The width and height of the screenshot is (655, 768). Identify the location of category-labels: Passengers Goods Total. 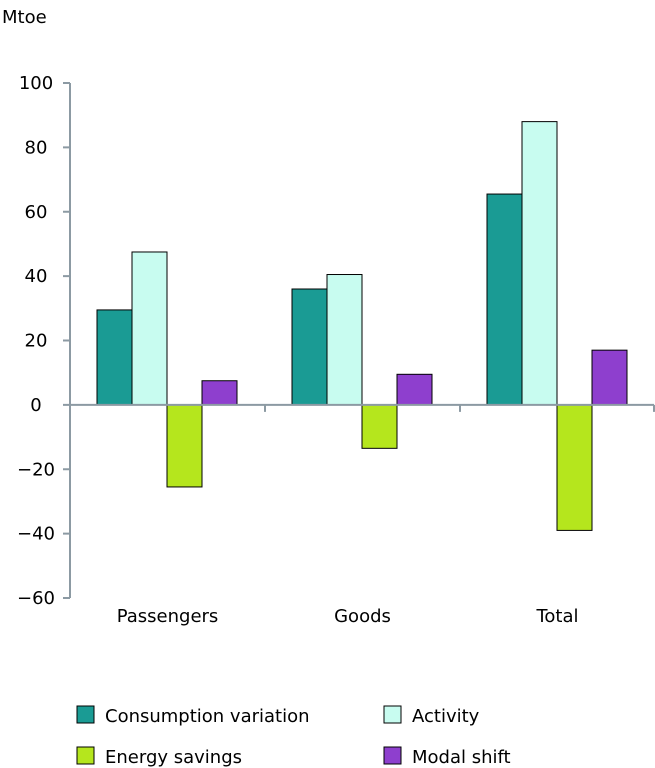
(348, 616).